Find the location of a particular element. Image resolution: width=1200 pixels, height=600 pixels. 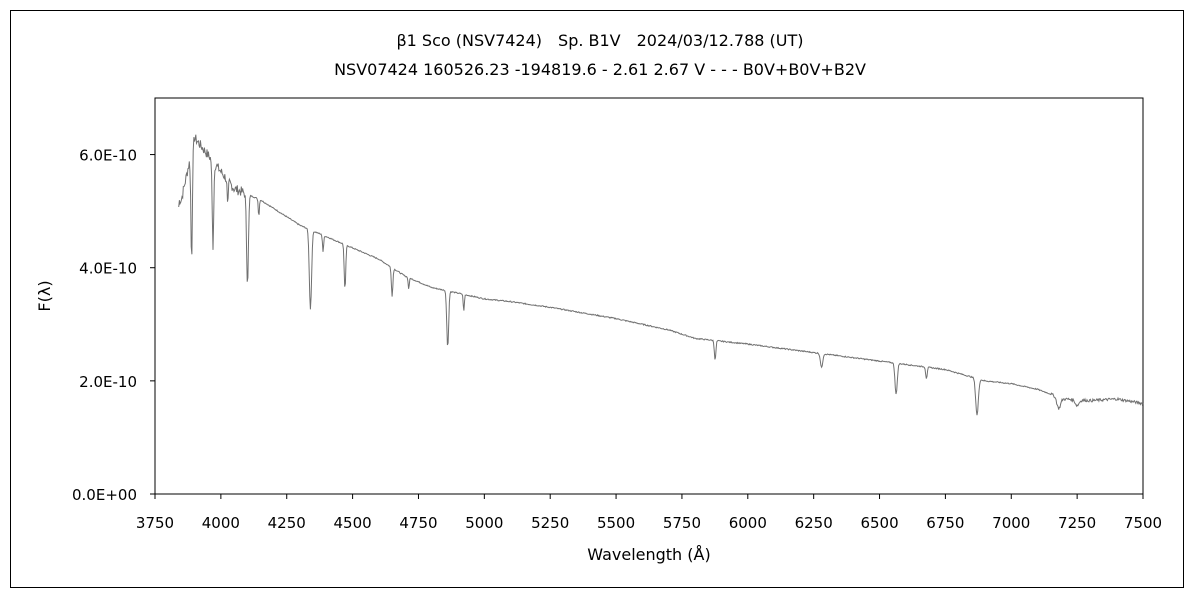

x-tick-label: 3750 is located at coordinates (155, 523).